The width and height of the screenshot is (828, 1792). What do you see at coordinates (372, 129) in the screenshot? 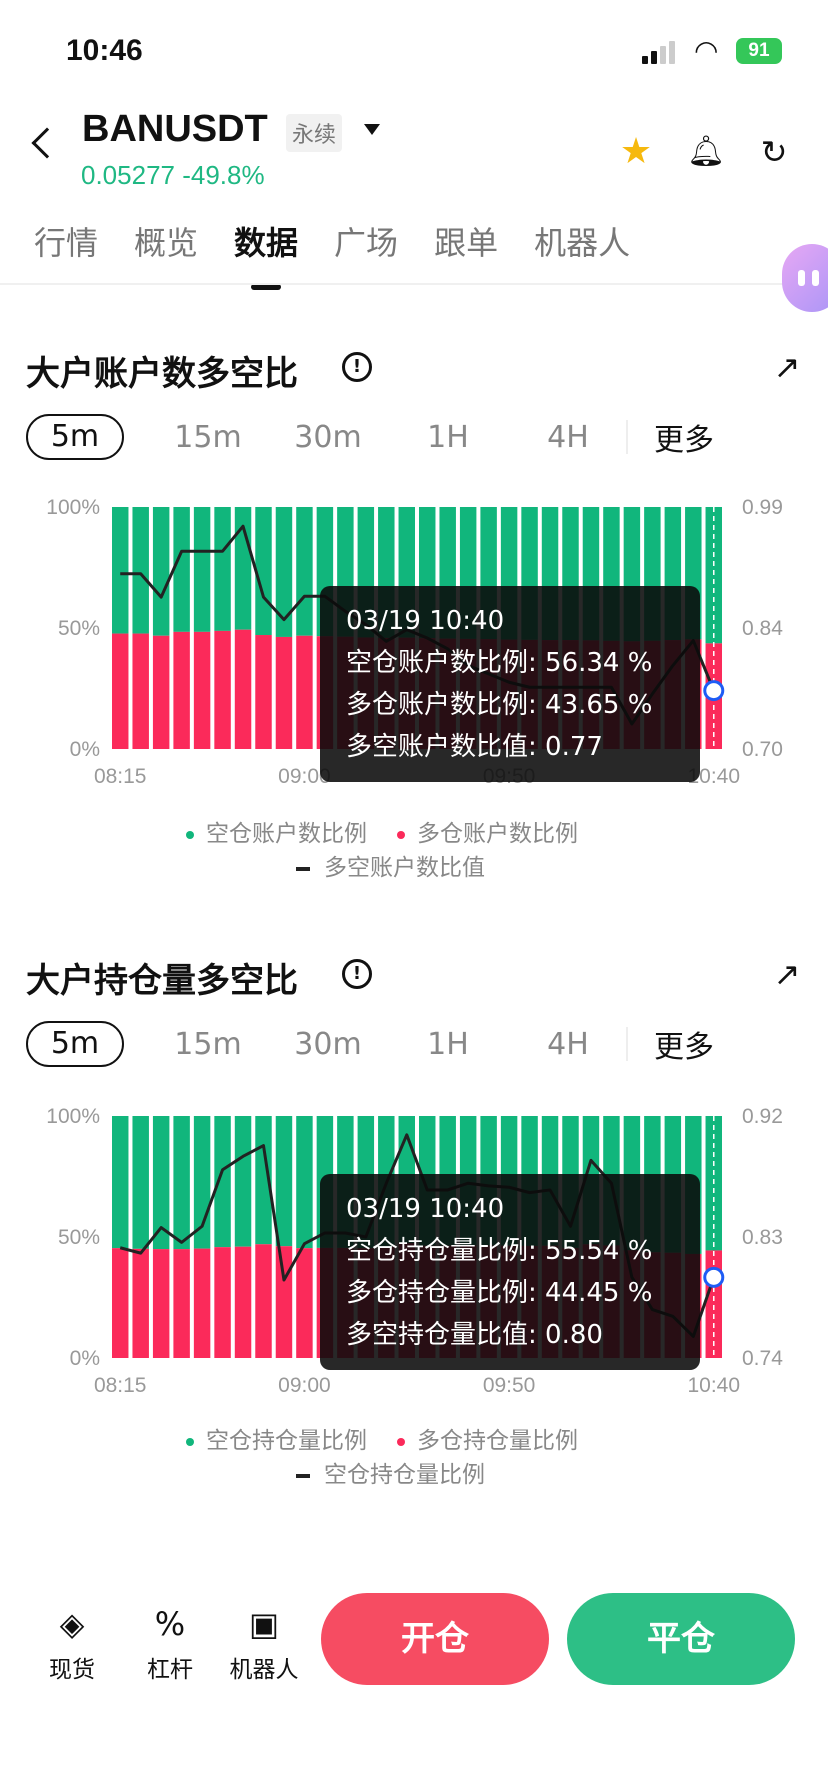
I see `symbol-dropdown-icon` at bounding box center [372, 129].